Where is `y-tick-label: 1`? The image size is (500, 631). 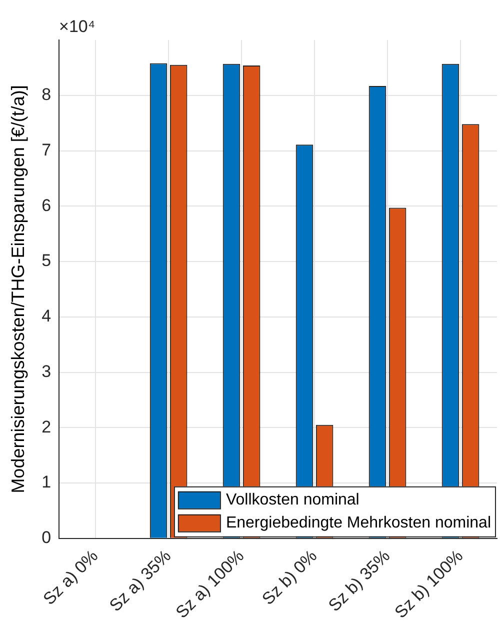
y-tick-label: 1 is located at coordinates (47, 482).